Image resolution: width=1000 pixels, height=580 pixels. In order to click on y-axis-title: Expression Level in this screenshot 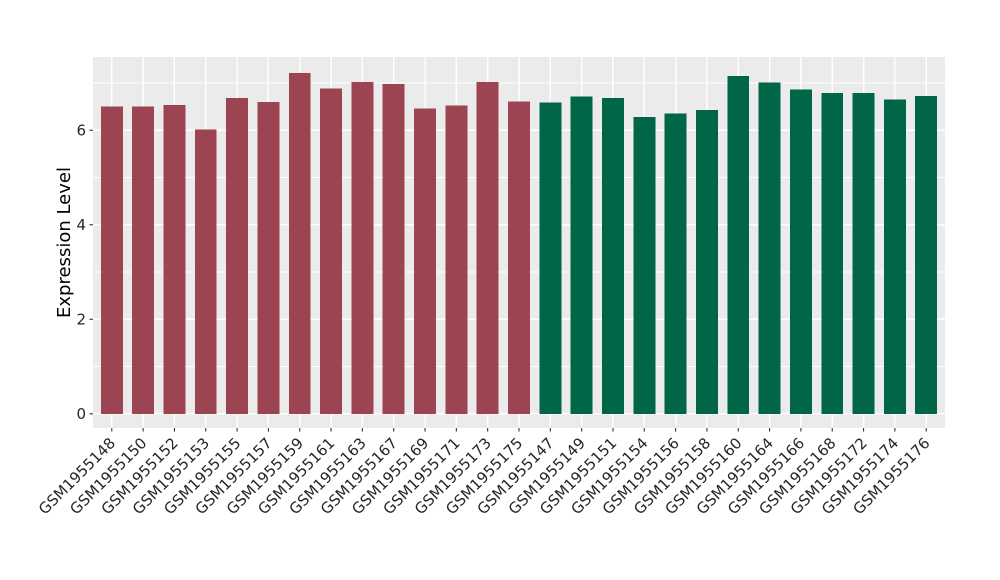, I will do `click(64, 242)`.